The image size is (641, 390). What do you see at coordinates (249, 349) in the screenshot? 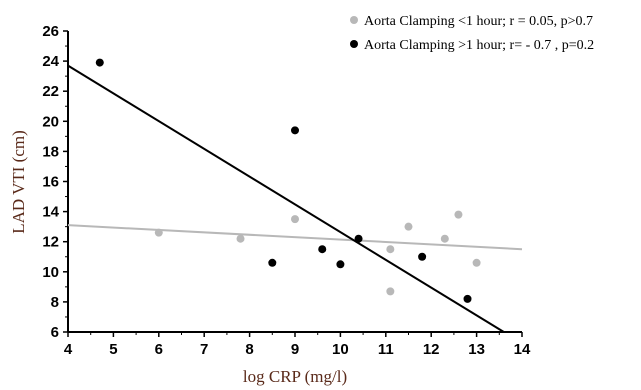
I see `x-tick-label: 8` at bounding box center [249, 349].